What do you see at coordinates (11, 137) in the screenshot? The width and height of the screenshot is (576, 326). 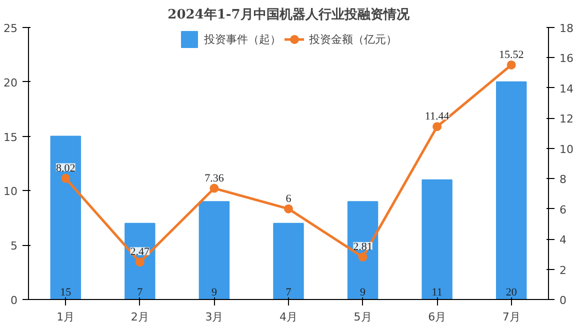 I see `y-tick-label: 15` at bounding box center [11, 137].